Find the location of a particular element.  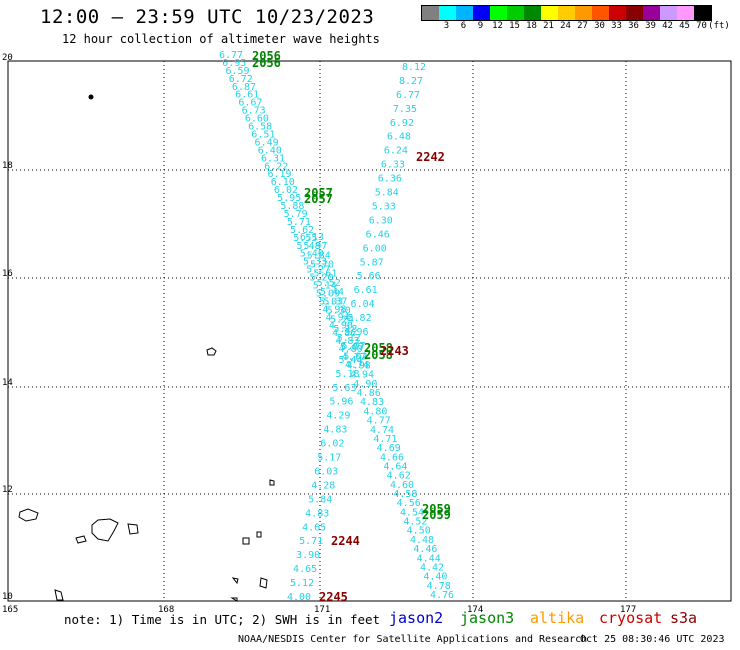

swh-label: 3.90 is located at coordinates (308, 555).